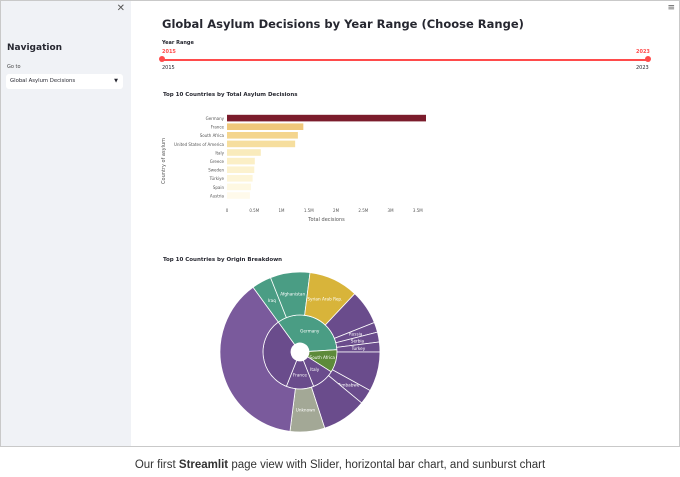  I want to click on sunburst-outer-segment-label: Unknown, so click(306, 410).